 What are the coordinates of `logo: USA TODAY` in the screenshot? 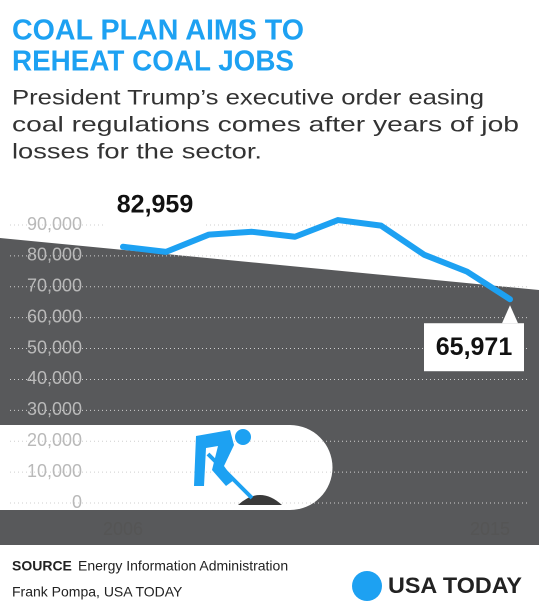 It's located at (455, 585).